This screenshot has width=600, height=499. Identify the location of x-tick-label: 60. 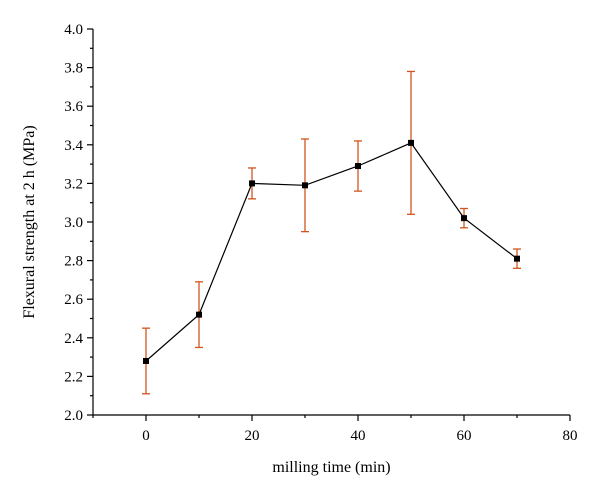
(464, 436).